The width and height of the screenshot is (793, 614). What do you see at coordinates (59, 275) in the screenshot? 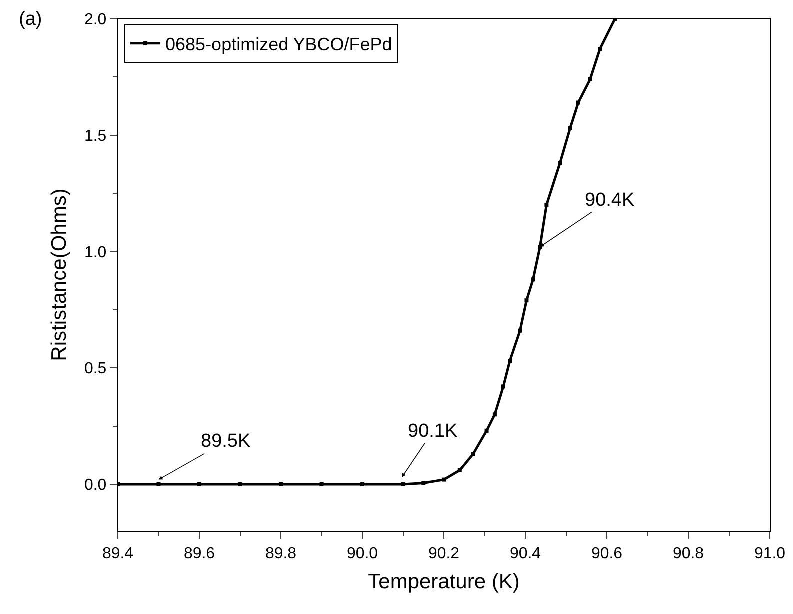
I see `y-axis-title: Rististance(Ohms)` at bounding box center [59, 275].